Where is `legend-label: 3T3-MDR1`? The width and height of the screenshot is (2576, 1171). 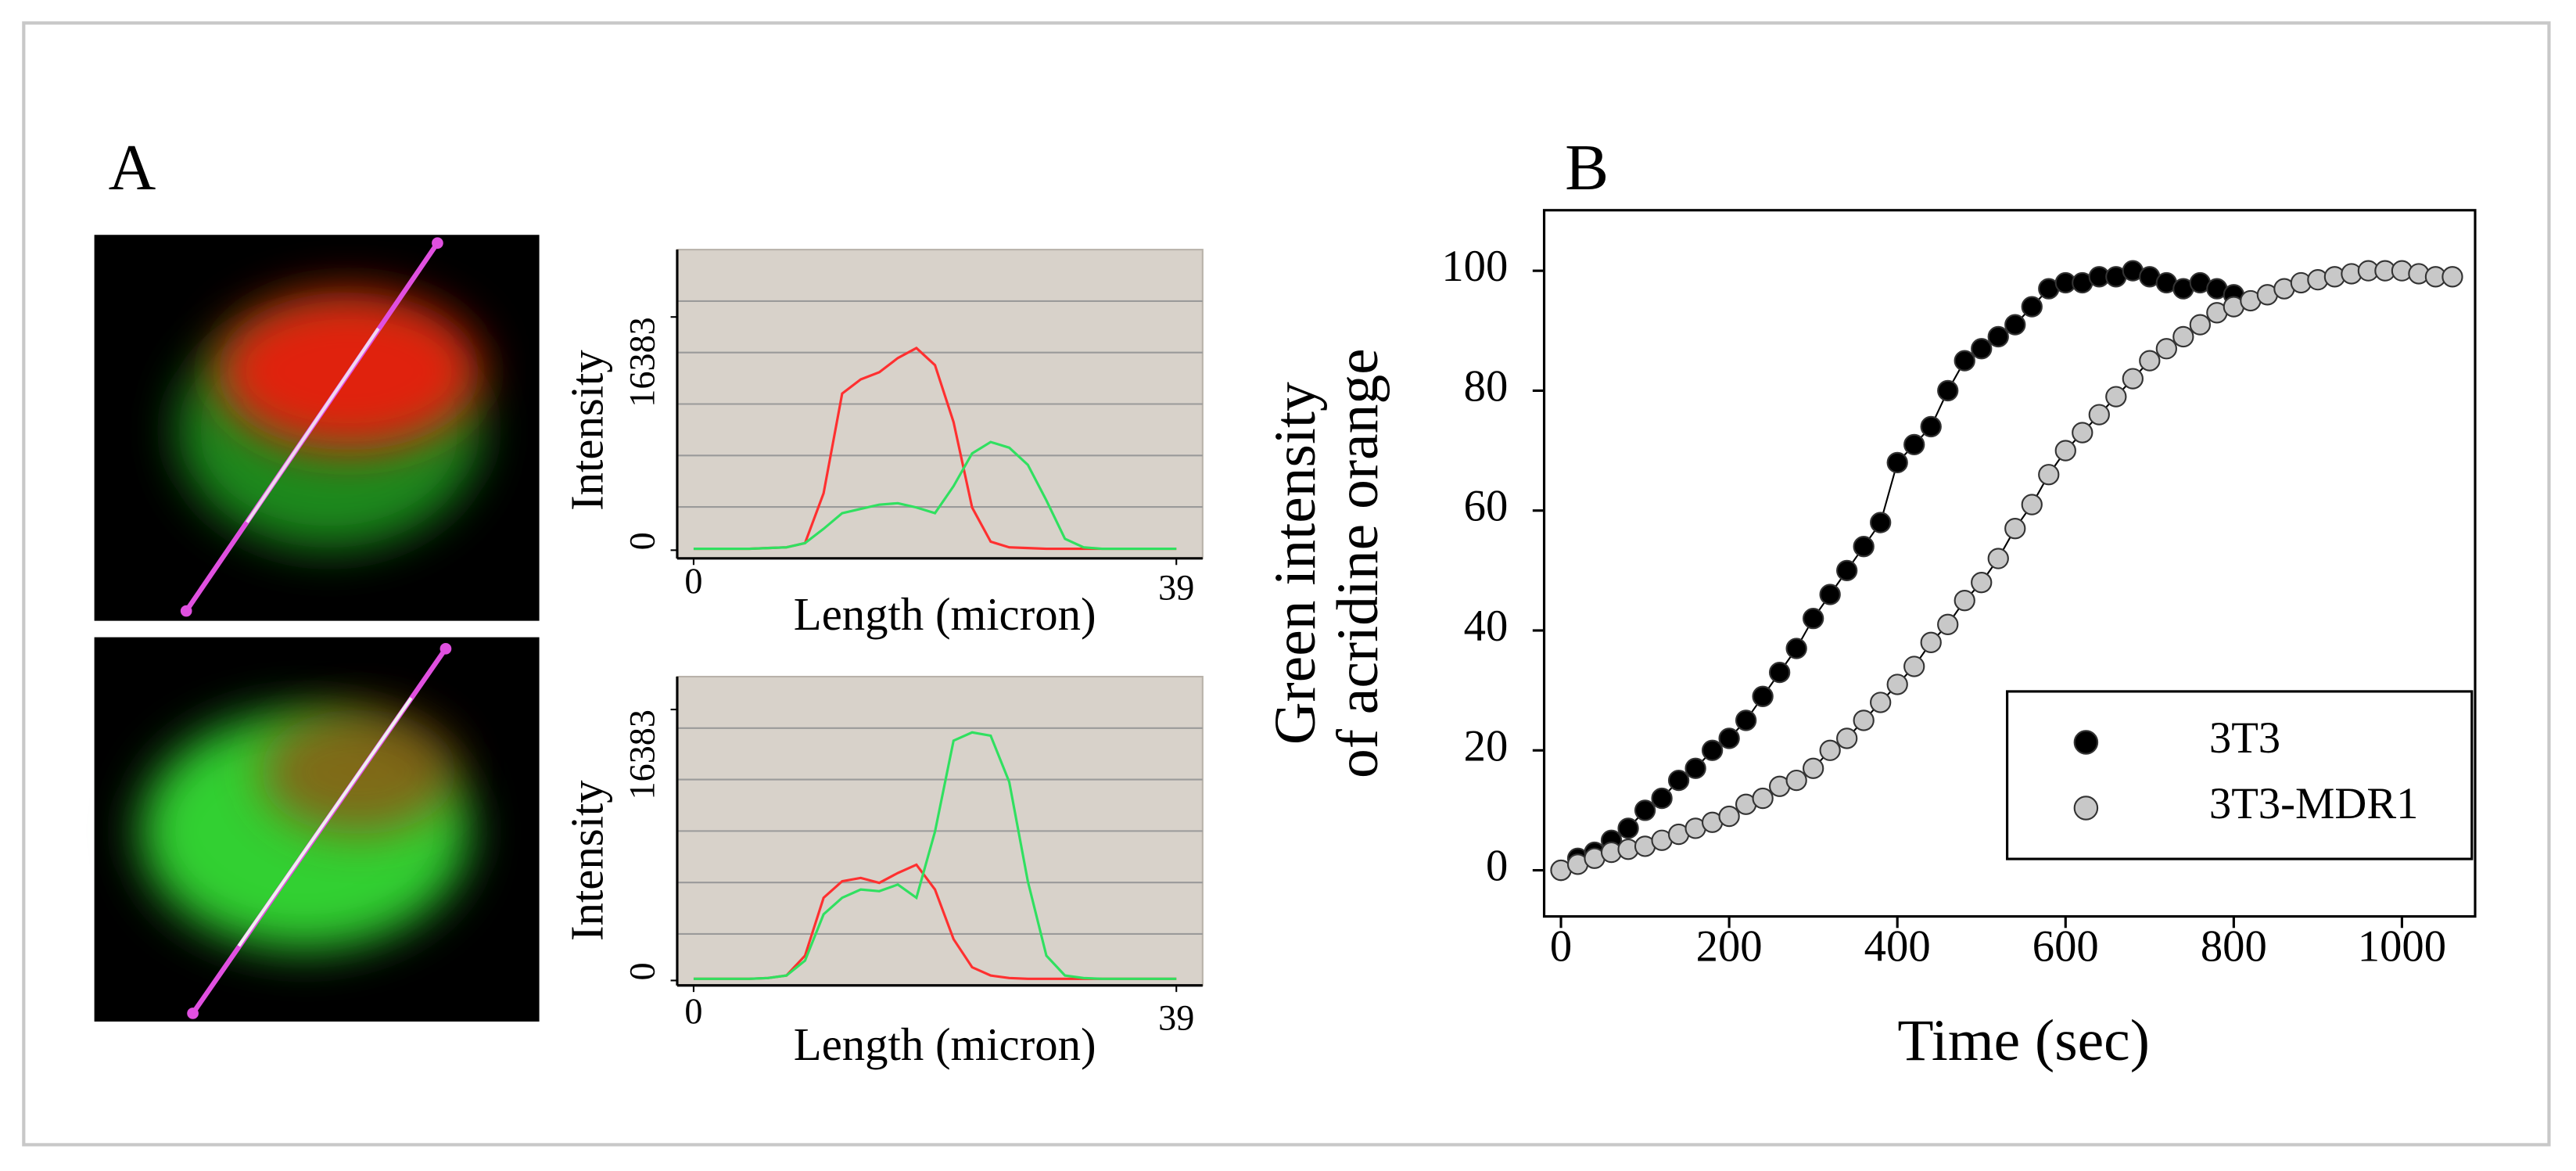 legend-label: 3T3-MDR1 is located at coordinates (2314, 803).